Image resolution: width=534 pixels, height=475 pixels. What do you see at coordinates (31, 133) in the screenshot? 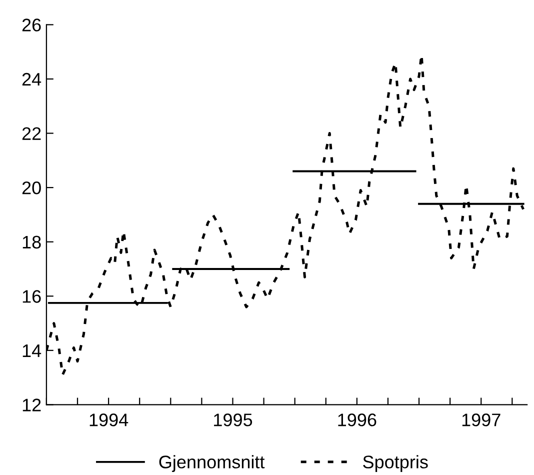
I see `y-tick-label: 22` at bounding box center [31, 133].